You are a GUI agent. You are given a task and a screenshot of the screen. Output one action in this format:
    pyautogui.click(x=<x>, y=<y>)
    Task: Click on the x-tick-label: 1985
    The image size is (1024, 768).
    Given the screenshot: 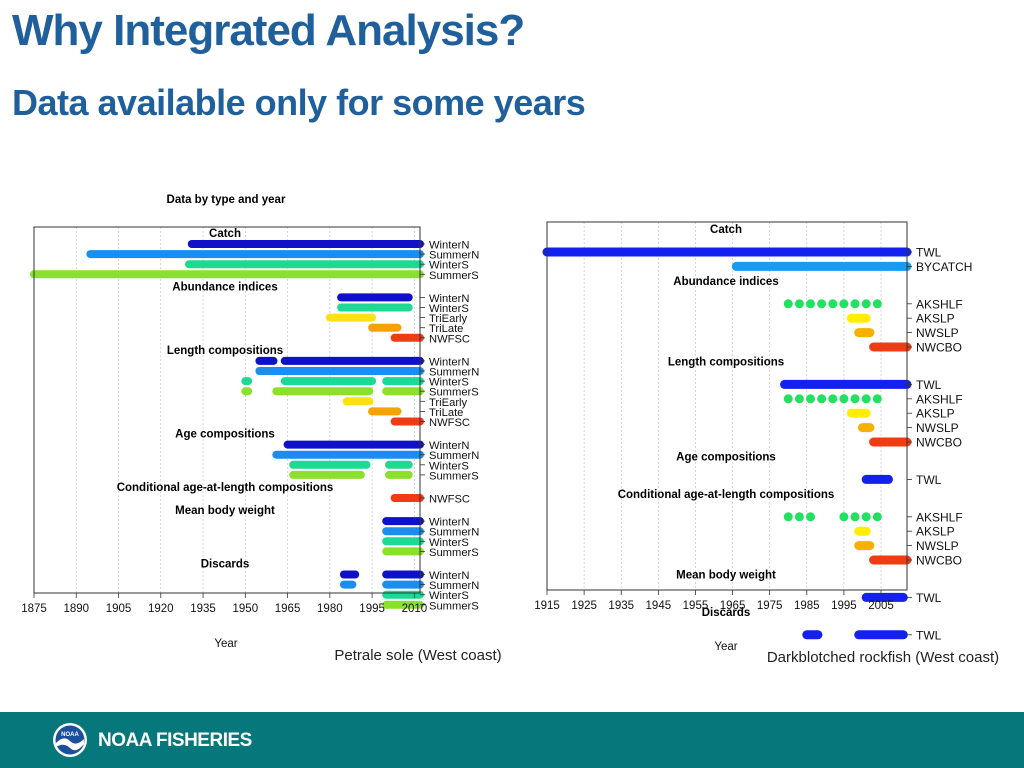 What is the action you would take?
    pyautogui.click(x=807, y=606)
    